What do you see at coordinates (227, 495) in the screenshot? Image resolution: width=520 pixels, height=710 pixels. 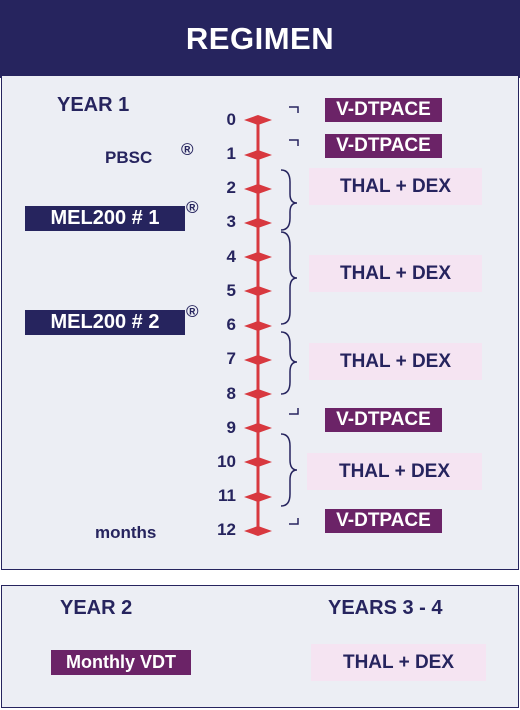 I see `tick-label-11: 11` at bounding box center [227, 495].